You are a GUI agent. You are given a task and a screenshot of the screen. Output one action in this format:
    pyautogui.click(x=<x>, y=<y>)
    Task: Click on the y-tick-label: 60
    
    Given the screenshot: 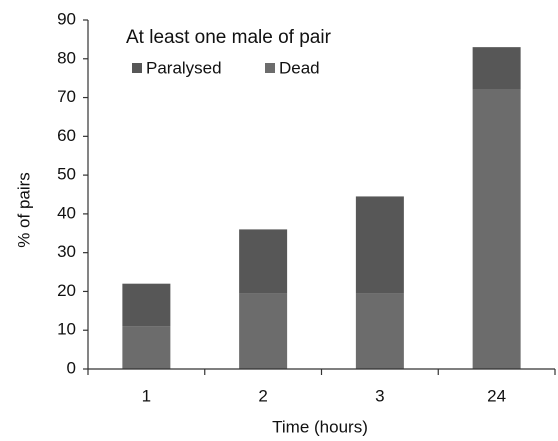 What is the action you would take?
    pyautogui.click(x=66, y=135)
    